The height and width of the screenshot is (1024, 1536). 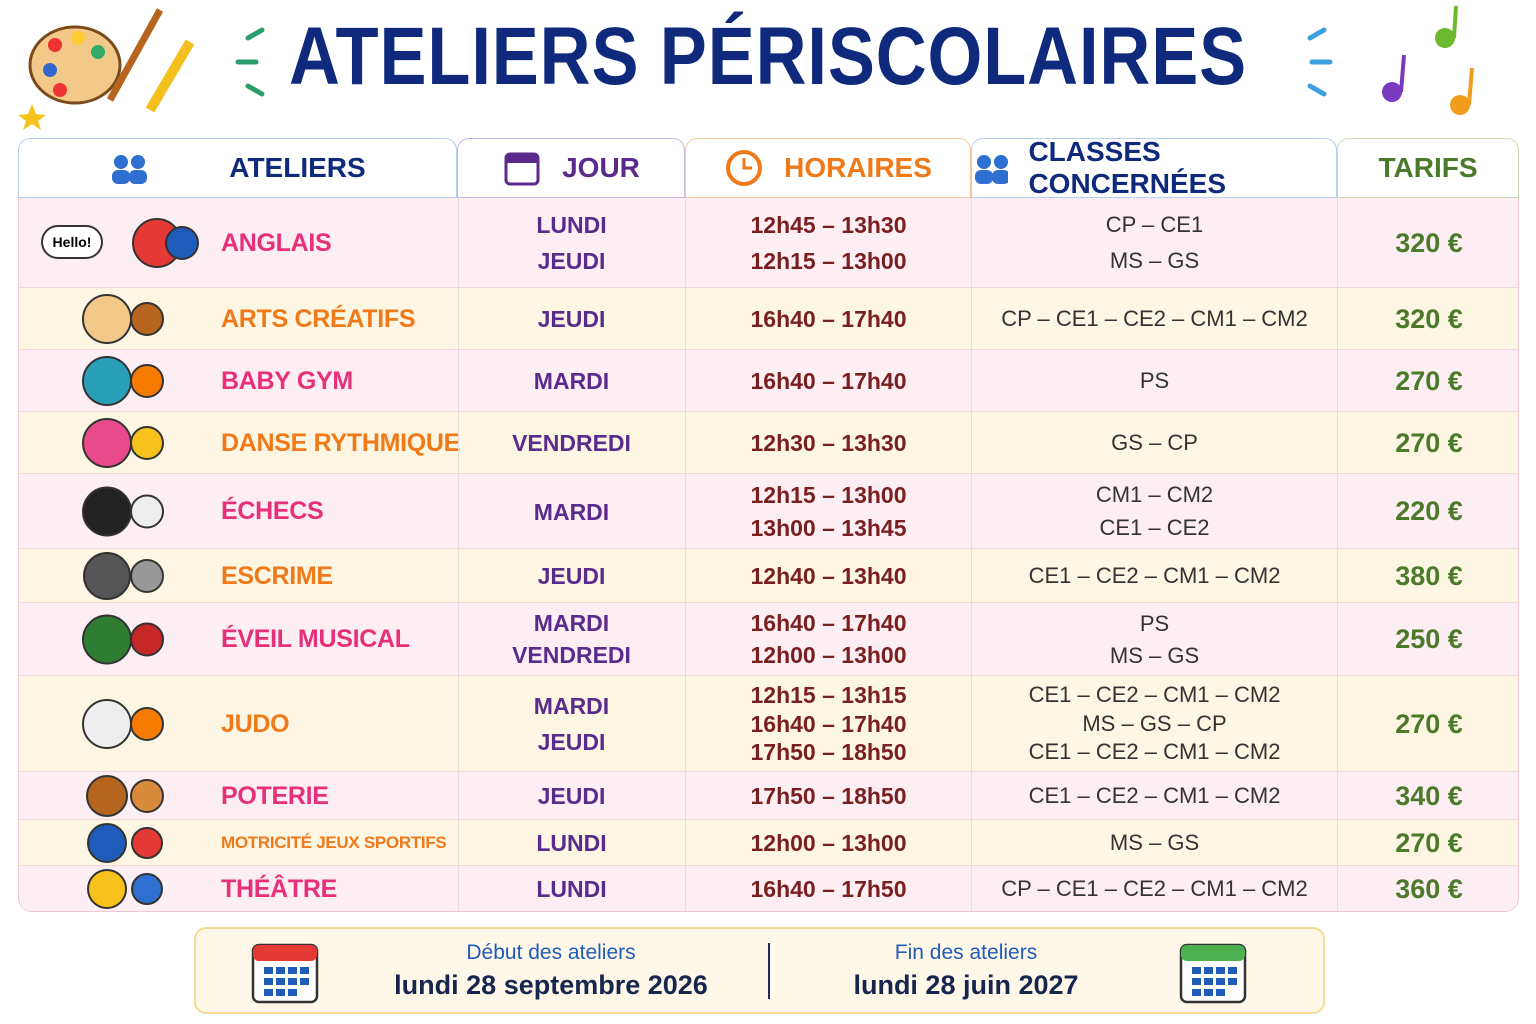 What do you see at coordinates (1155, 639) in the screenshot?
I see `class-cell: PS MS – GS` at bounding box center [1155, 639].